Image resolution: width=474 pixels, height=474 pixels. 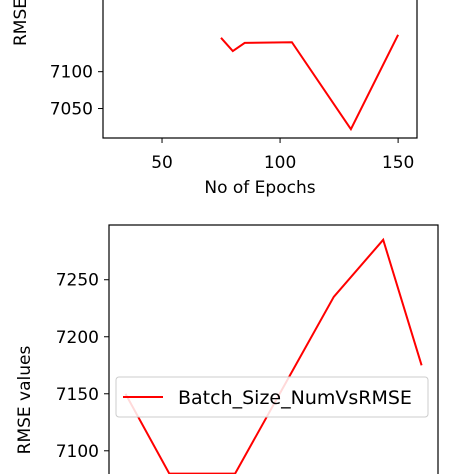 I want to click on y-tick-label: 7200, so click(x=77, y=338).